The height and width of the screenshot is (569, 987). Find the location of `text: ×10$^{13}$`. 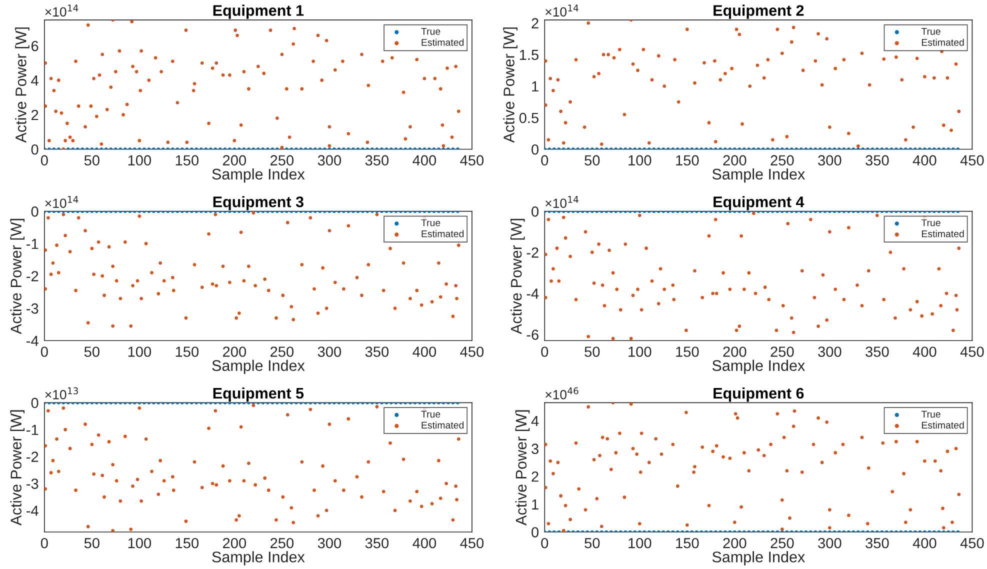

text: ×10$^{13}$ is located at coordinates (61, 393).